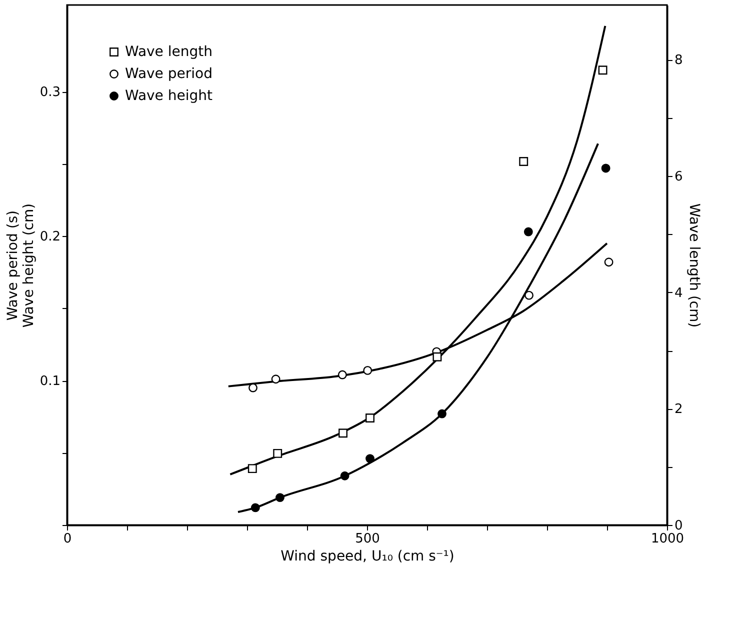 The height and width of the screenshot is (618, 755). Describe the element at coordinates (678, 526) in the screenshot. I see `y2-tick-label: 0` at that location.